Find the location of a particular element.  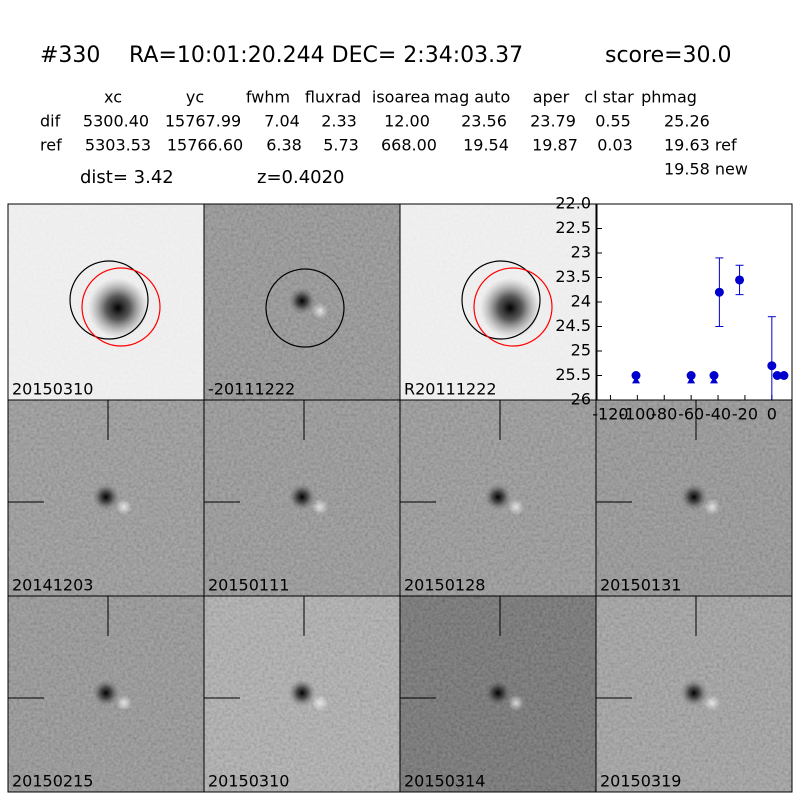

image-panel: 20150314 is located at coordinates (498, 694).